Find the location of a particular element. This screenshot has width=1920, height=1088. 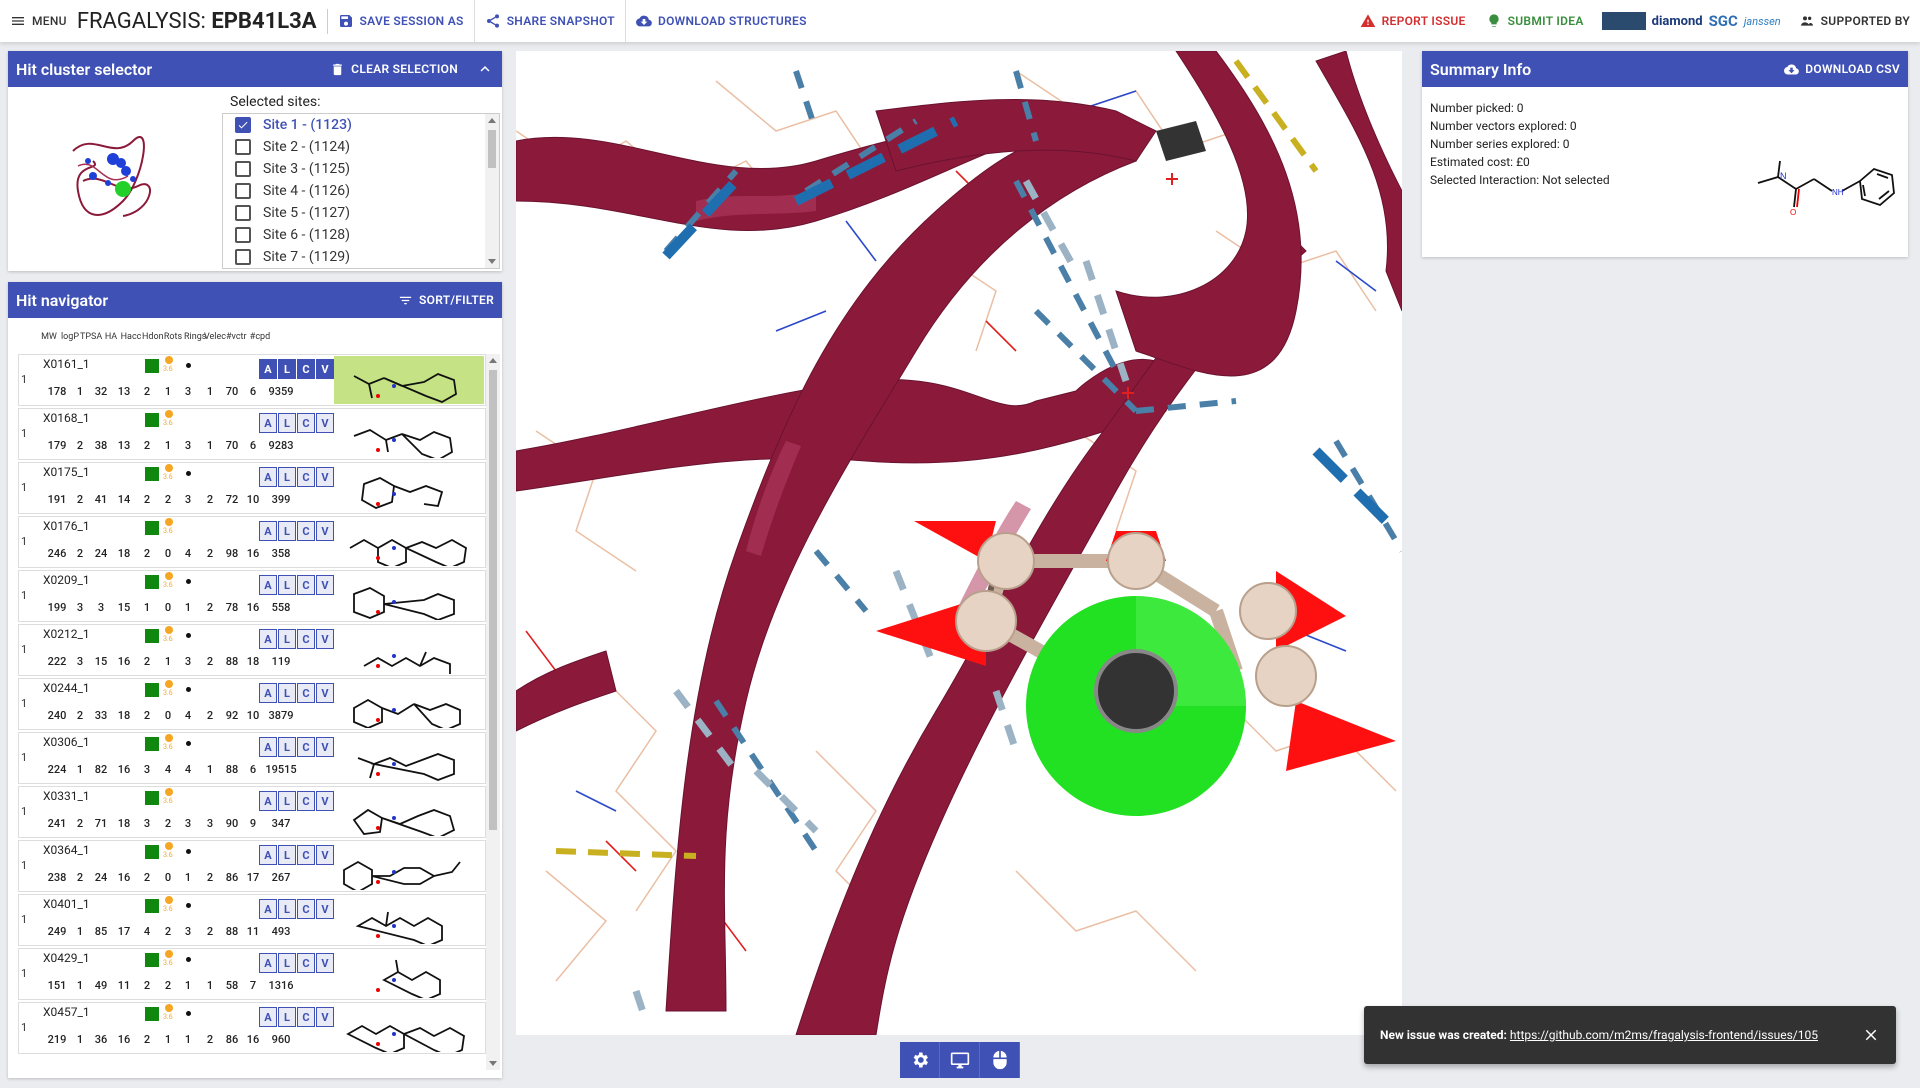

hit-row: 1 X0209_1 3.6 199 3 3 15 1 0 1 2 78 16 558 A L C V is located at coordinates (252, 596).